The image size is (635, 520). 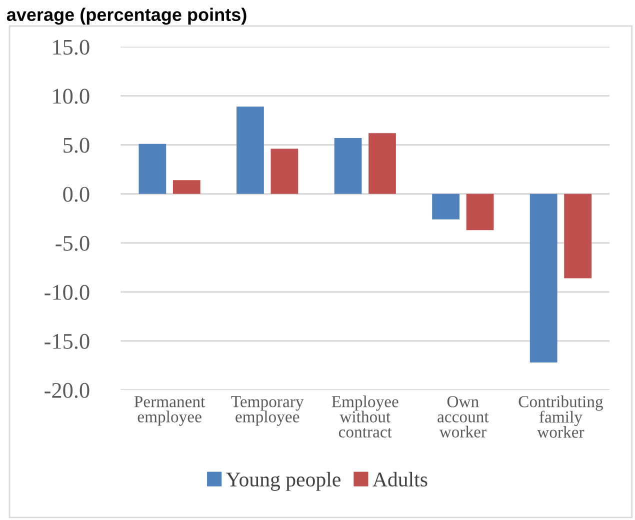 I want to click on x-tick-label: Permanent employee, so click(x=170, y=411).